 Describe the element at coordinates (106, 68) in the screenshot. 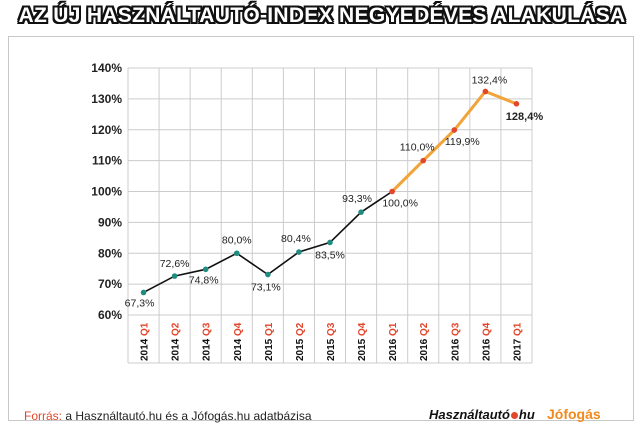

I see `y-tick-label: 140%` at that location.